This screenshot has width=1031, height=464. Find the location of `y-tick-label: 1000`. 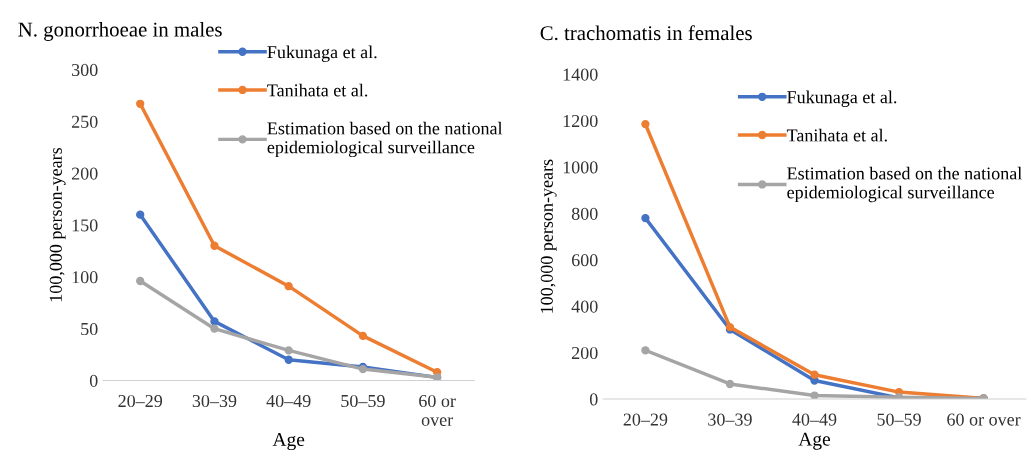

y-tick-label: 1000 is located at coordinates (580, 167).